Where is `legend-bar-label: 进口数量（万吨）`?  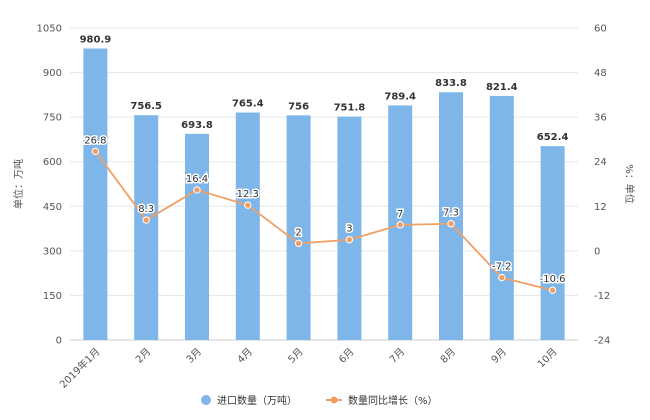 legend-bar-label: 进口数量（万吨） is located at coordinates (257, 400).